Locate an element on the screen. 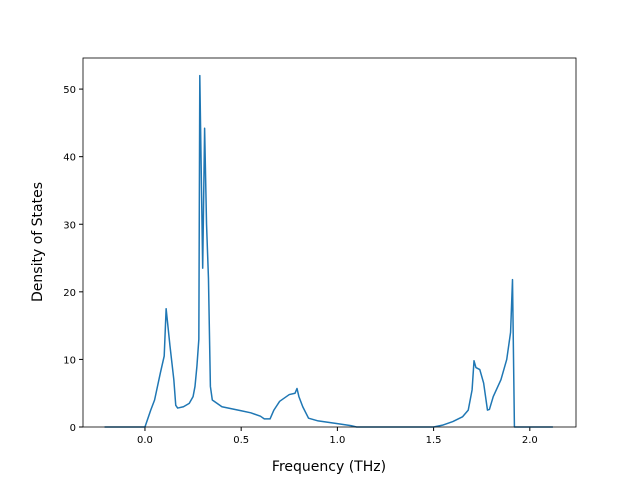  y-tick-label: 40 is located at coordinates (69, 158).